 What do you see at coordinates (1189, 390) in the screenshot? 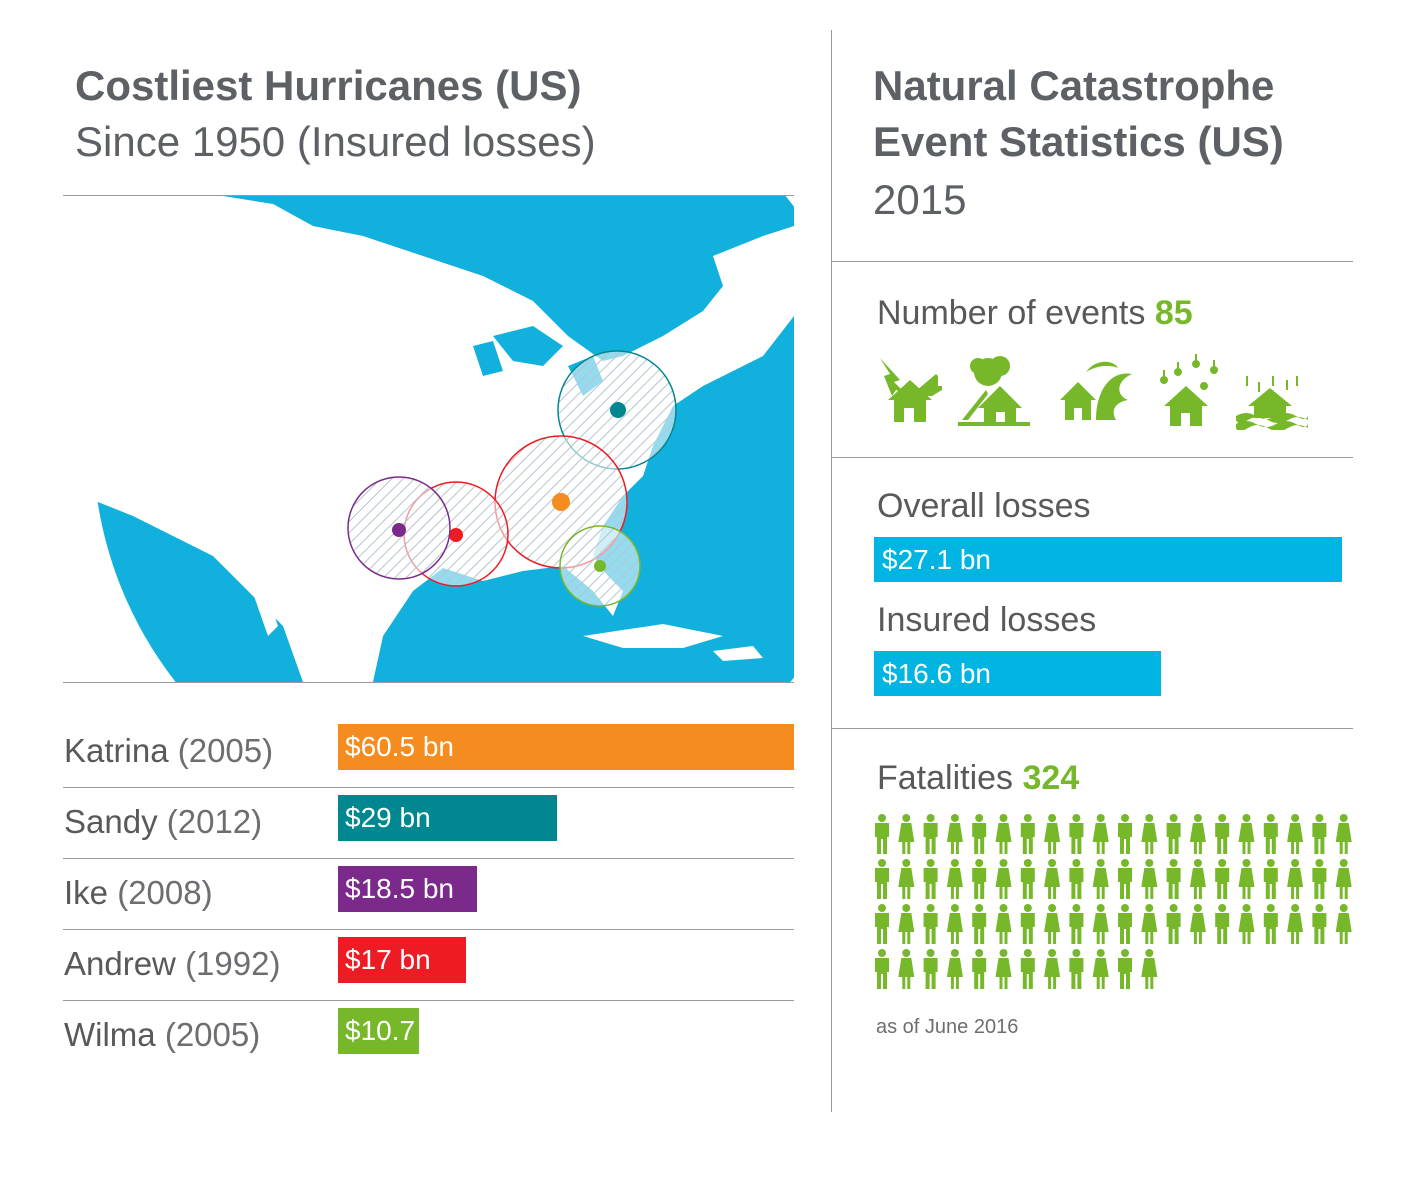
I see `hail-house-icon` at bounding box center [1189, 390].